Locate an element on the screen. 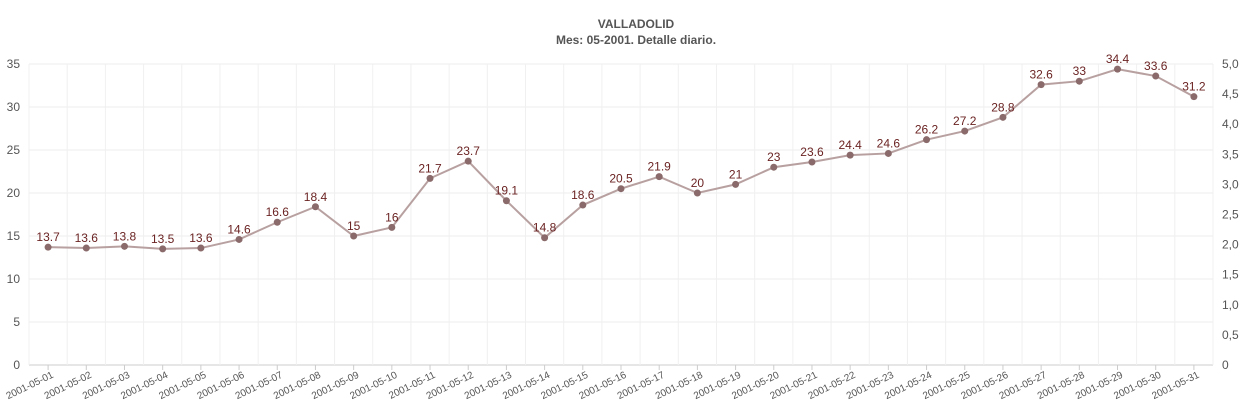 The image size is (1244, 414). data-label: 24.4 is located at coordinates (850, 145).